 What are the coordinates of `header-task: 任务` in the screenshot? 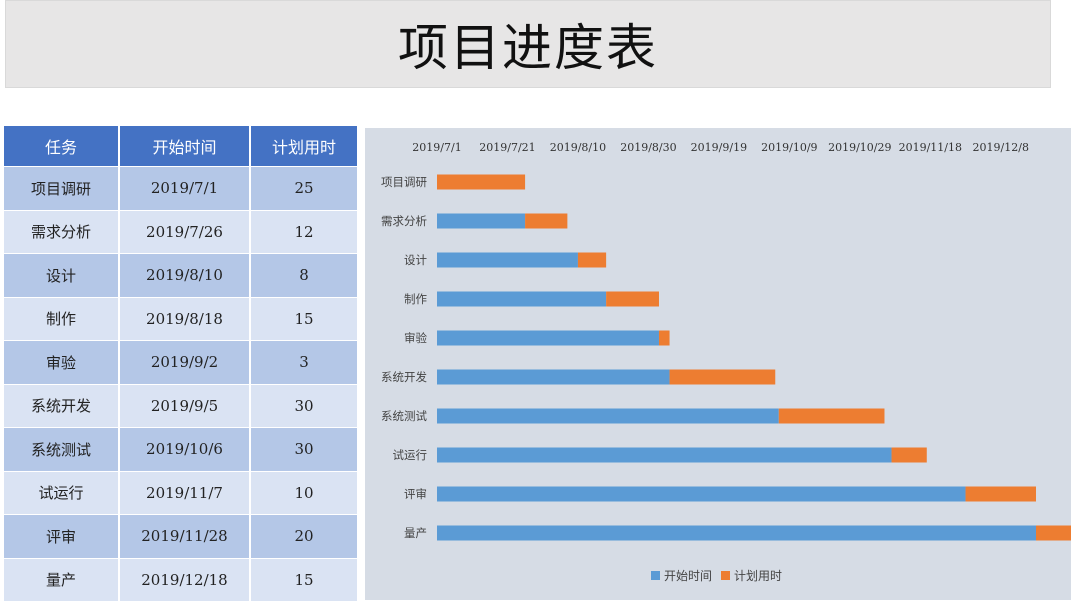 It's located at (62, 146).